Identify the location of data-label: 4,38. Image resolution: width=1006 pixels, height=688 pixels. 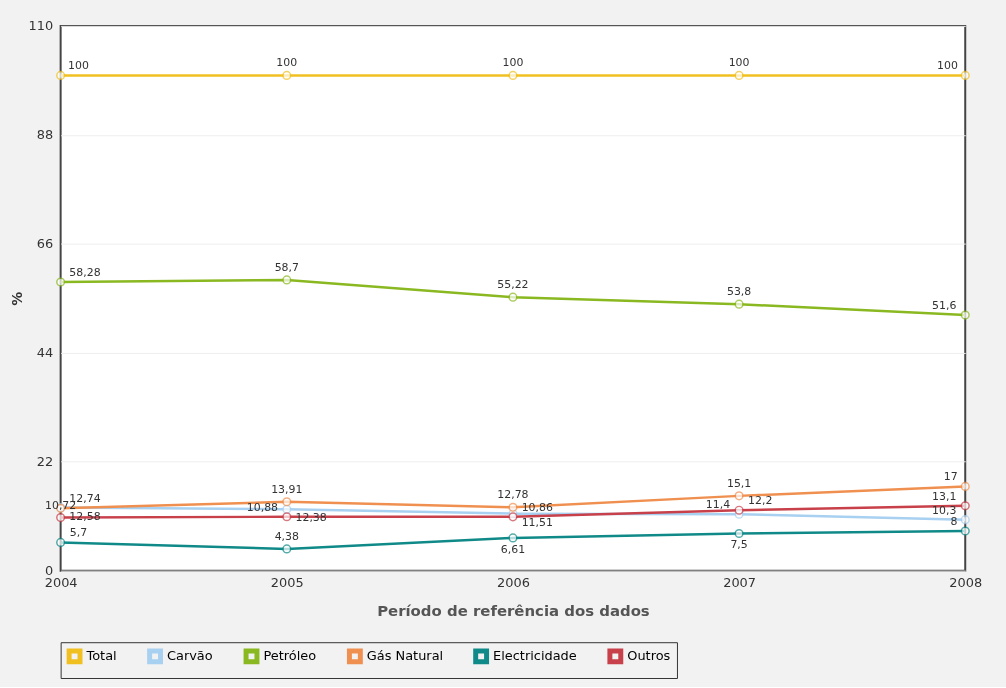
(286, 537).